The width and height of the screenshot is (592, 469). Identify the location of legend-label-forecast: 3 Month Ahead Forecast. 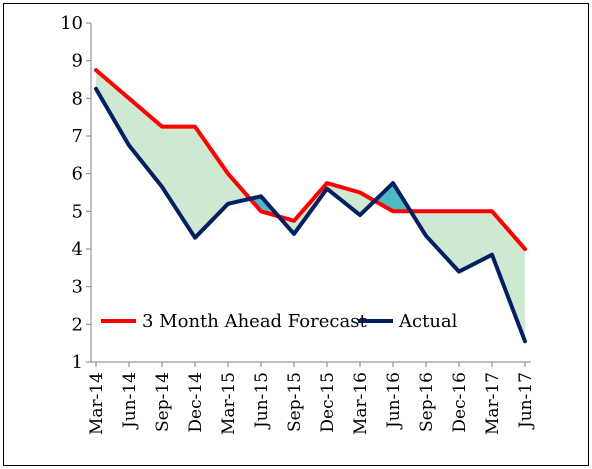
(254, 321).